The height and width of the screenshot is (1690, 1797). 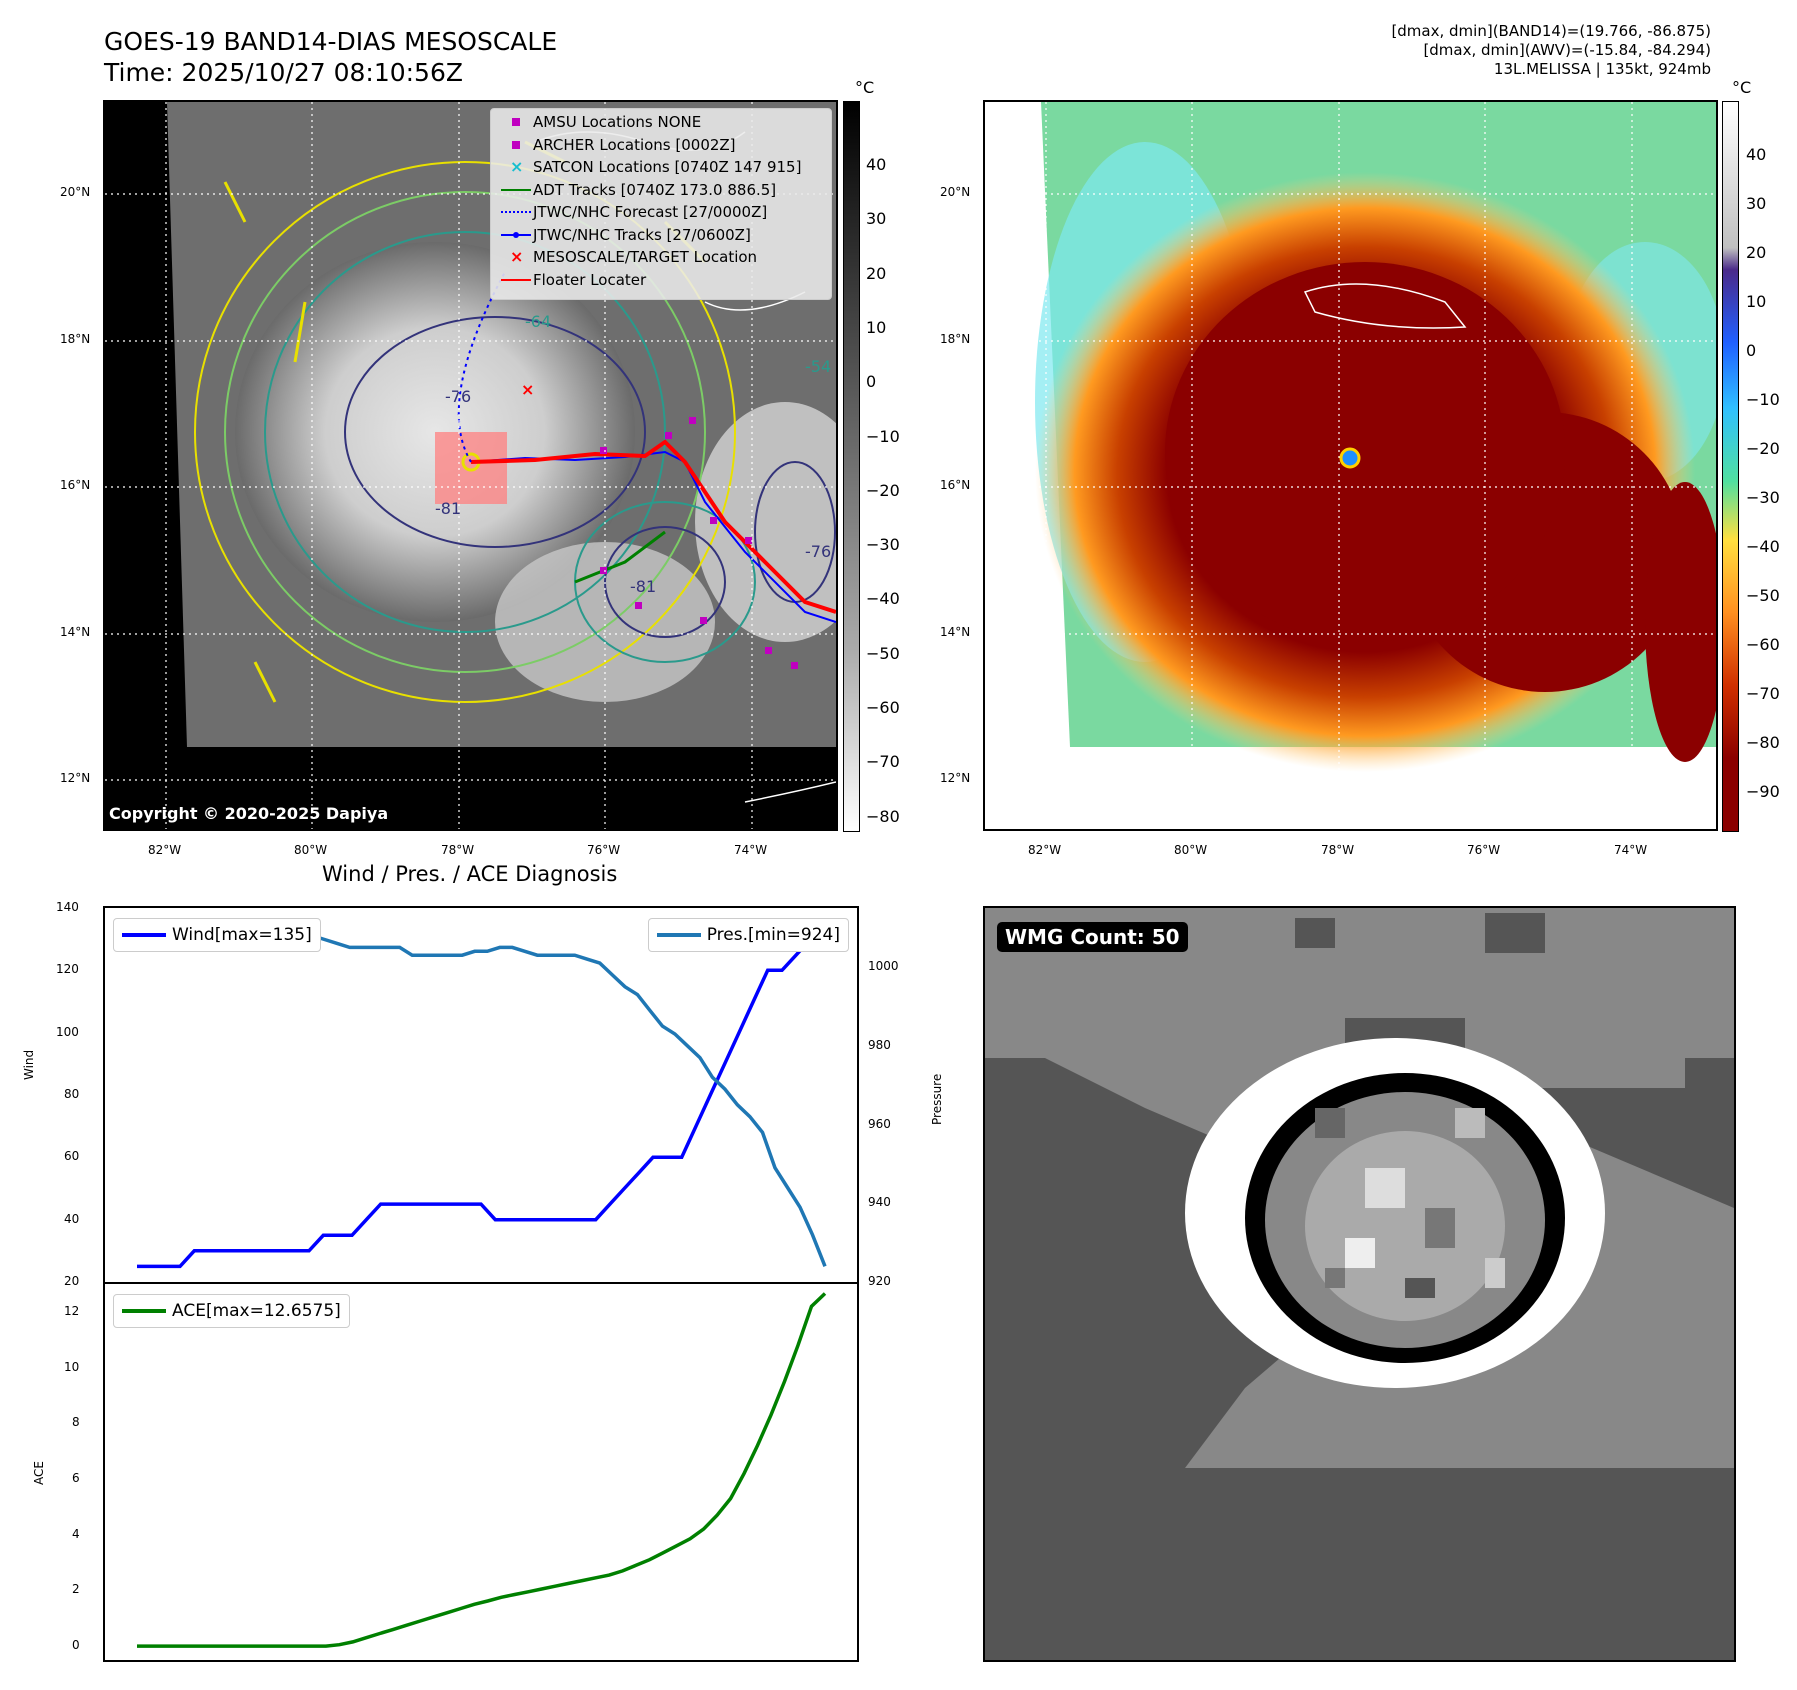 I want to click on ace-legend-swatch, so click(x=144, y=1311).